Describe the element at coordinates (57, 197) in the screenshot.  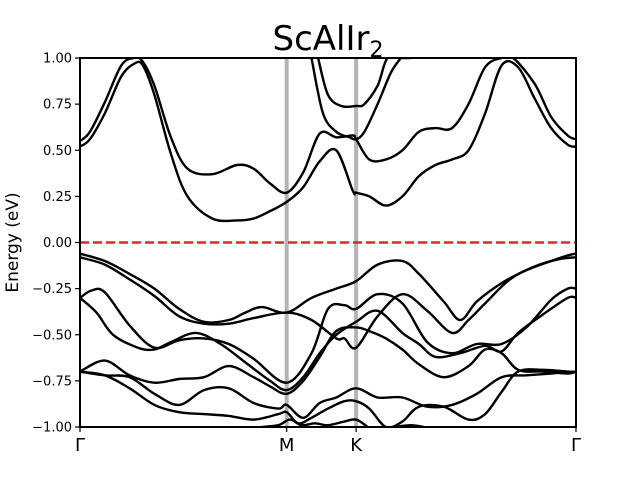
I see `y-tick-label: 0.25` at that location.